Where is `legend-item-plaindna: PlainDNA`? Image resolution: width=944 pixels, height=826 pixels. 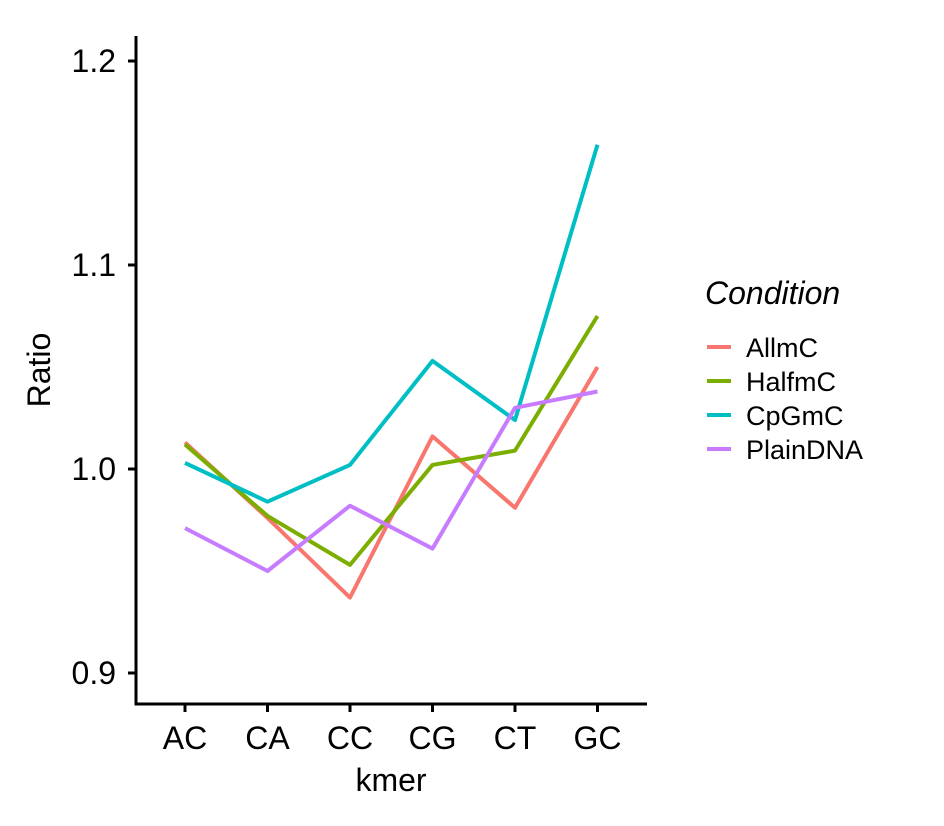
legend-item-plaindna: PlainDNA is located at coordinates (785, 450).